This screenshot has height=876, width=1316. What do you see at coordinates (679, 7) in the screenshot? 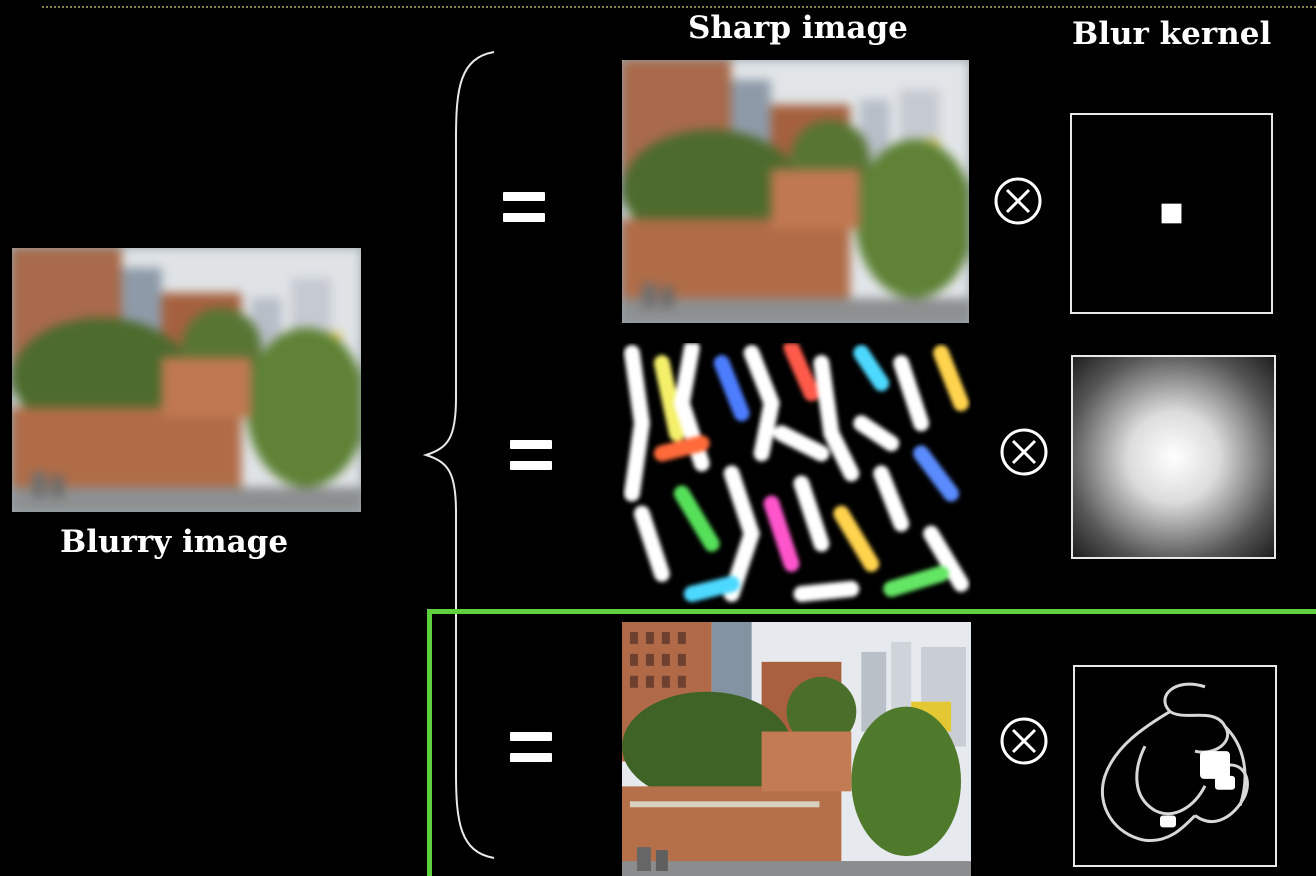
I see `top-dotted-rule` at bounding box center [679, 7].